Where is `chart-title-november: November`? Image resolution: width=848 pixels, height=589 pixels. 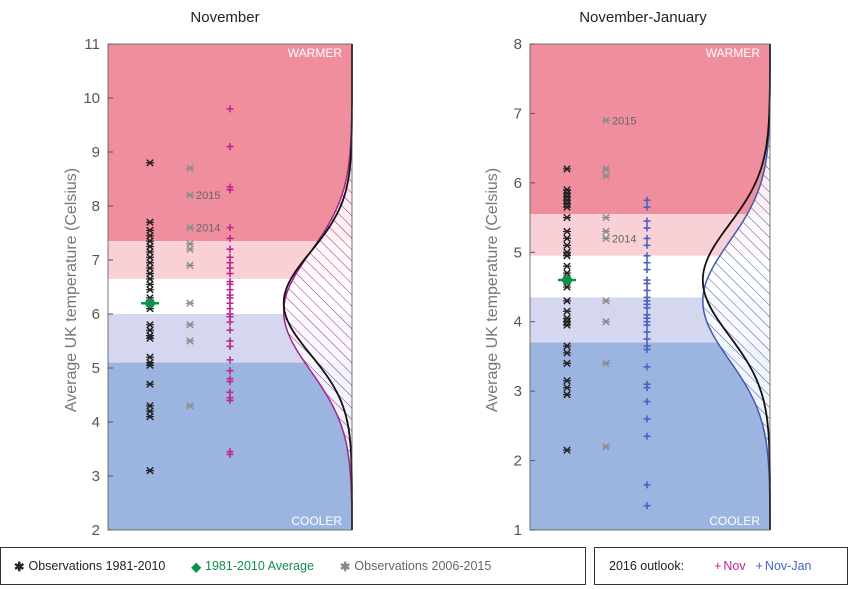
chart-title-november: November is located at coordinates (224, 17).